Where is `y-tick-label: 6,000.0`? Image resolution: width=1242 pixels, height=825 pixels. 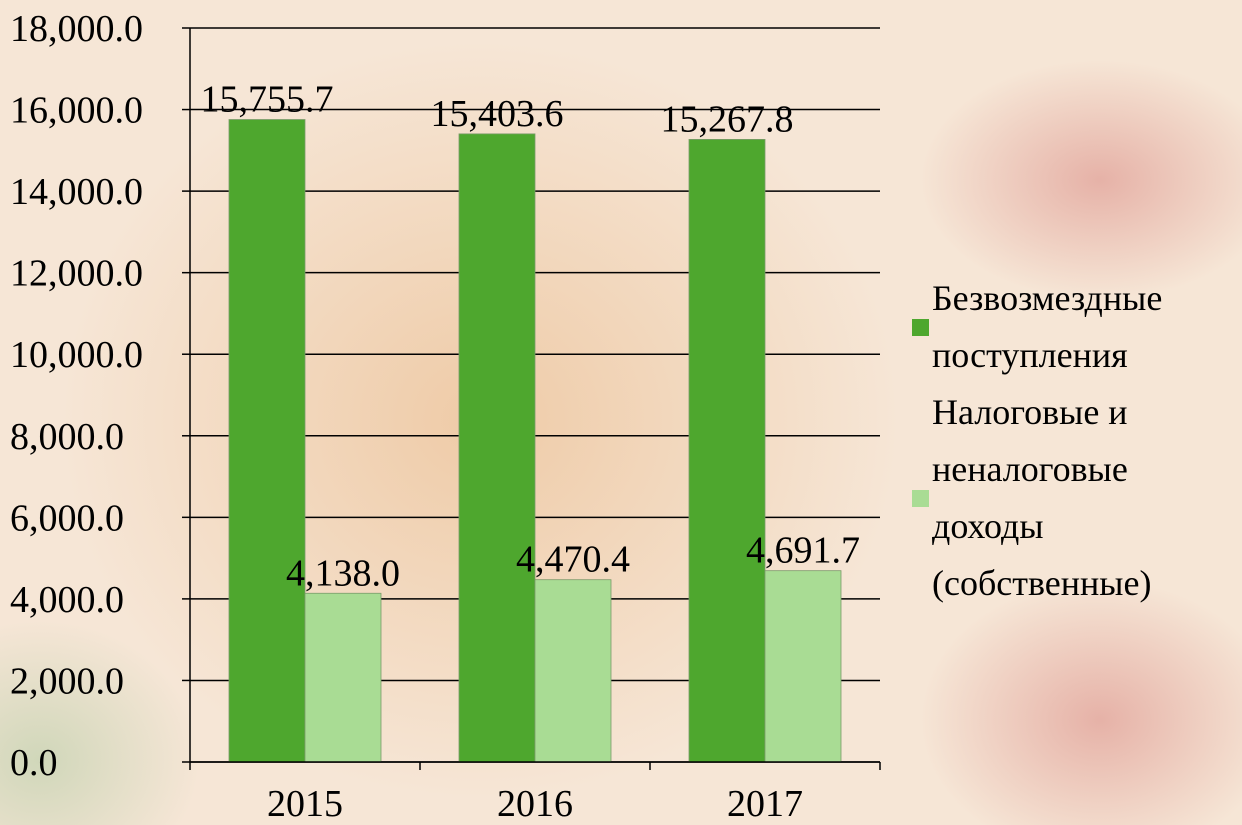
y-tick-label: 6,000.0 is located at coordinates (67, 518).